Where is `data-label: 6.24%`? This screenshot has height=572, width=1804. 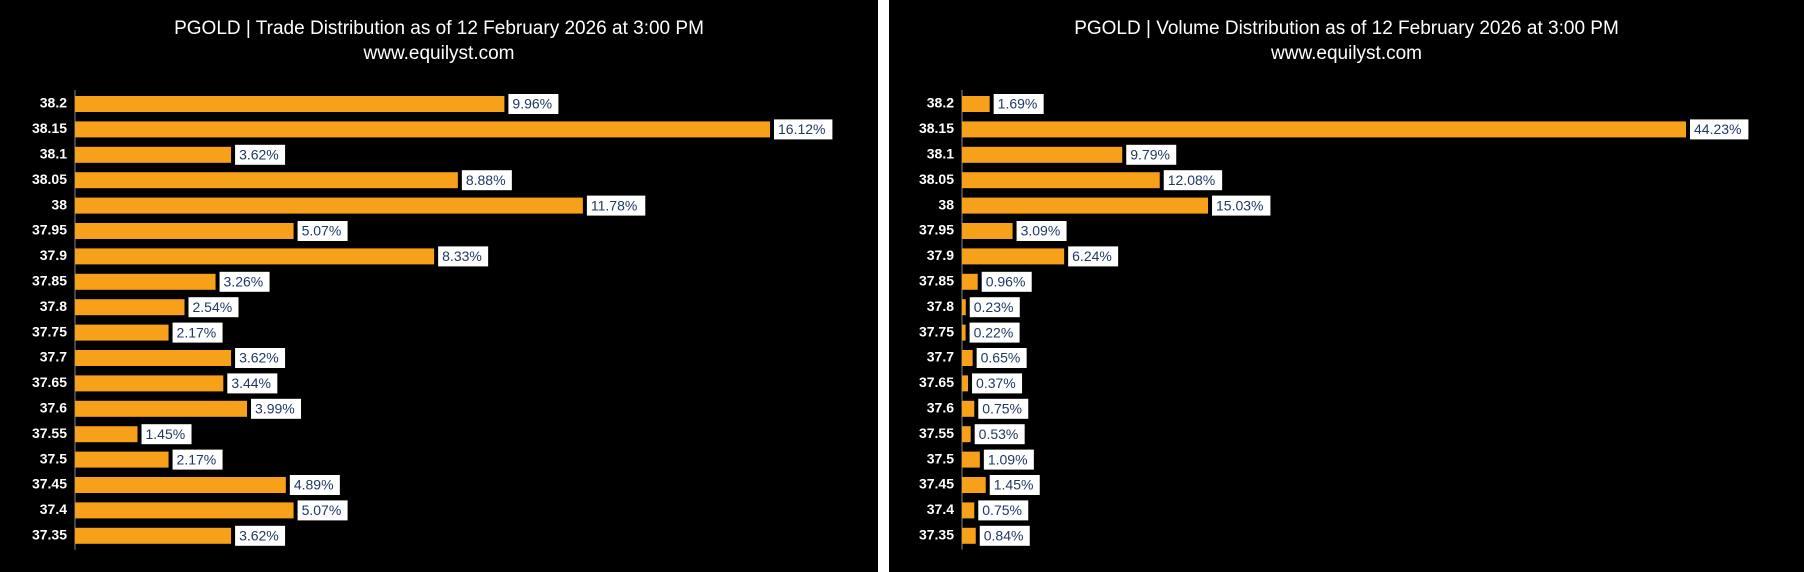
data-label: 6.24% is located at coordinates (1092, 256).